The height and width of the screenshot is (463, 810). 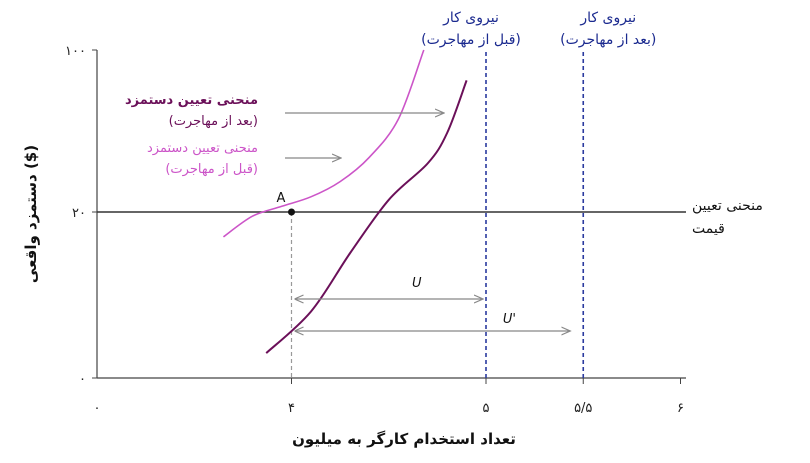 What do you see at coordinates (389, 397) in the screenshot?
I see `x-tick-group: ۰ ۴ ۵ ۵/۵ ۶` at bounding box center [389, 397].